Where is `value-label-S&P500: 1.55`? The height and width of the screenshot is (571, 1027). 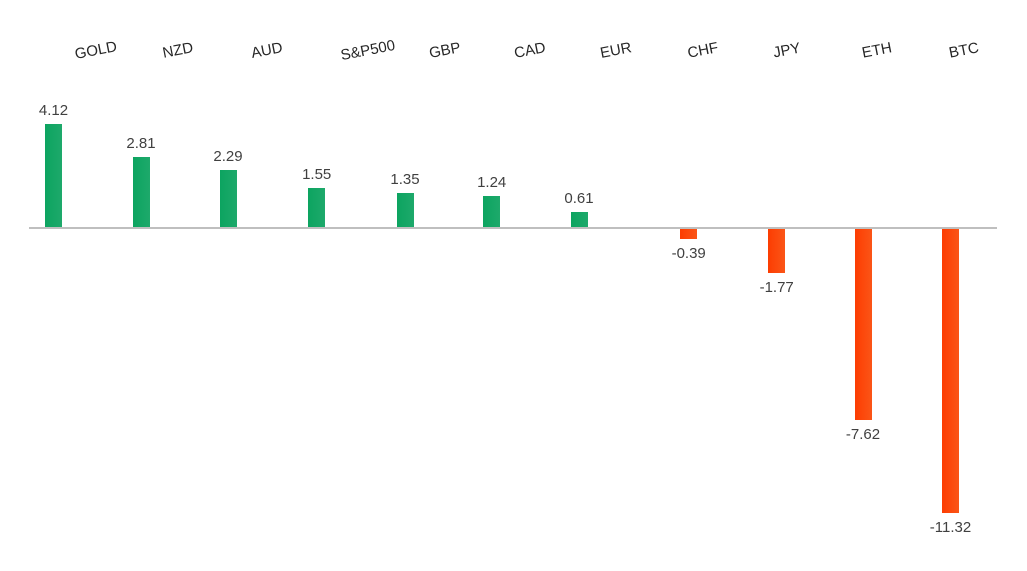 value-label-S&P500: 1.55 is located at coordinates (317, 175).